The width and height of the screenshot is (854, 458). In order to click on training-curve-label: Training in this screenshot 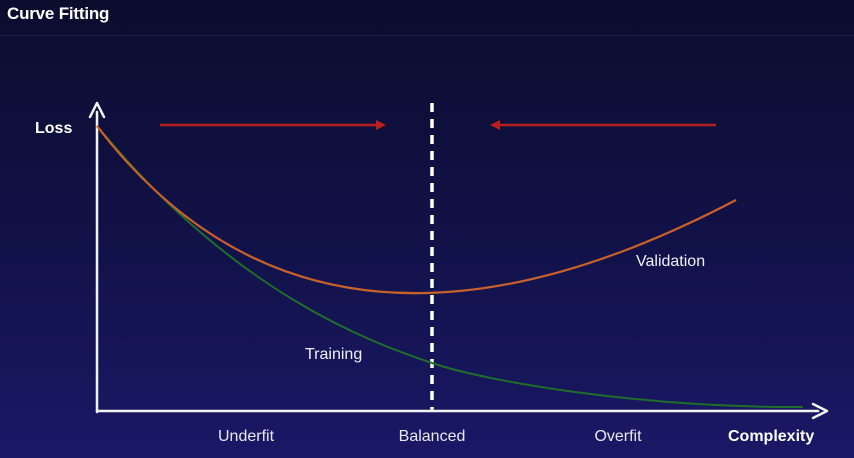, I will do `click(333, 354)`.